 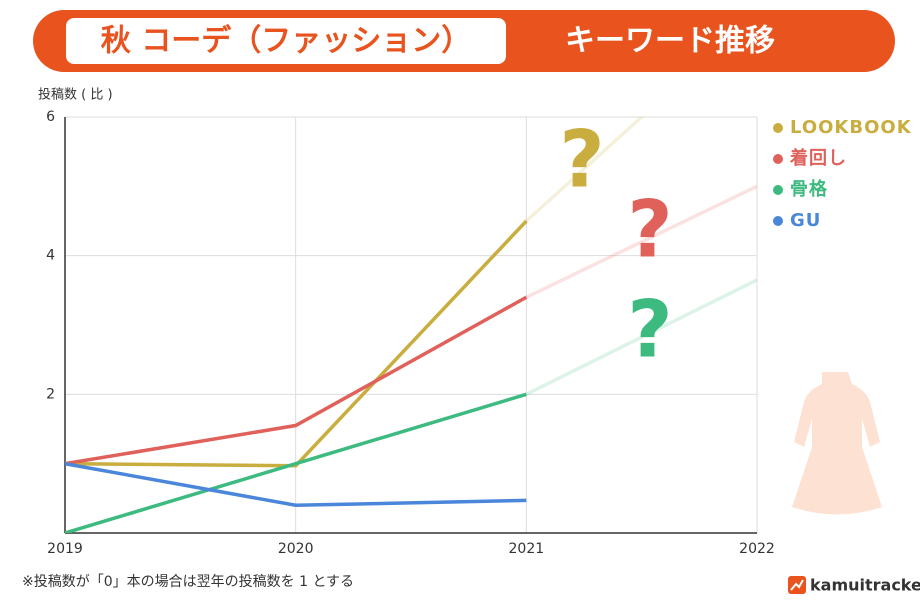 What do you see at coordinates (757, 549) in the screenshot?
I see `x-tick-label: 2022` at bounding box center [757, 549].